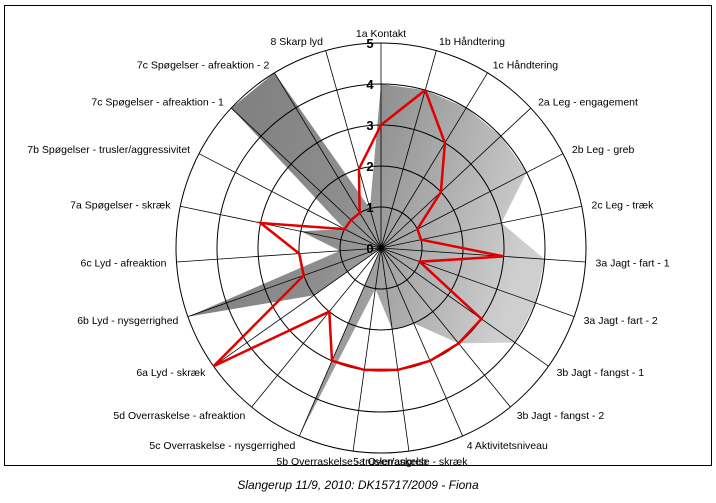 The height and width of the screenshot is (503, 716). What do you see at coordinates (296, 42) in the screenshot?
I see `category-label: 8 Skarp lyd` at bounding box center [296, 42].